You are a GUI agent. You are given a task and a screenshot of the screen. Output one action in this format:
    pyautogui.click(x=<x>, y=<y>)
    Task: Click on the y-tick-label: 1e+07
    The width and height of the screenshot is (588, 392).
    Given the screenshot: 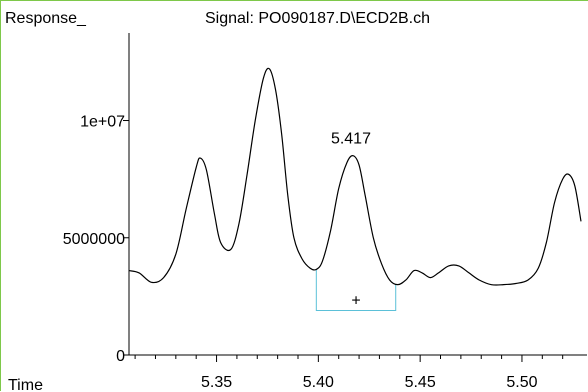 What is the action you would take?
    pyautogui.click(x=102, y=122)
    